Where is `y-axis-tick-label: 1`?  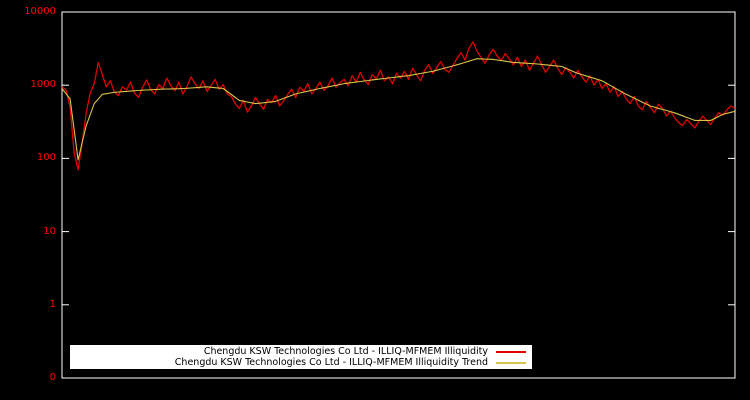 y-axis-tick-label: 1 is located at coordinates (52, 304).